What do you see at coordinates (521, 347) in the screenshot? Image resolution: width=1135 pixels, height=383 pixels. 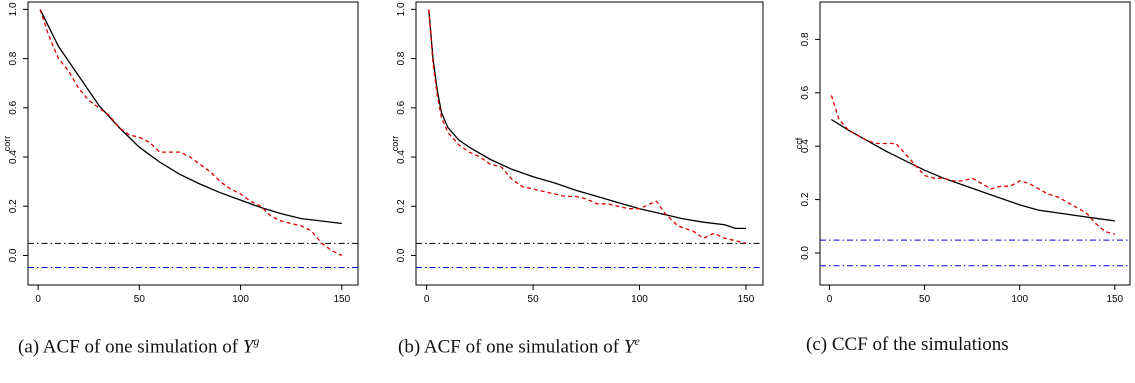 I see `caption-b-text: ACF of one simulation of` at bounding box center [521, 347].